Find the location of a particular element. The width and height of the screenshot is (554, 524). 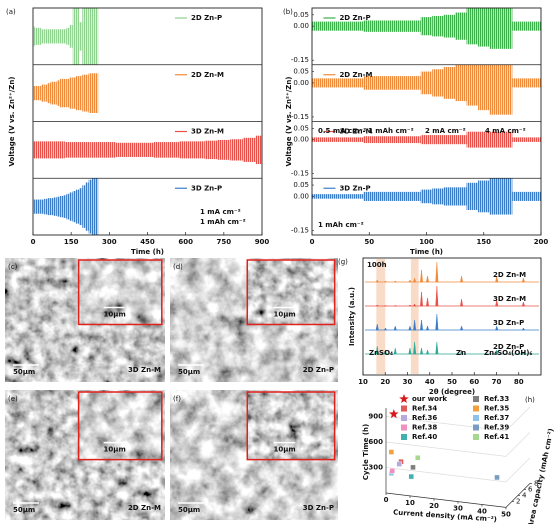

x-axis is located at coordinates (446, 500).